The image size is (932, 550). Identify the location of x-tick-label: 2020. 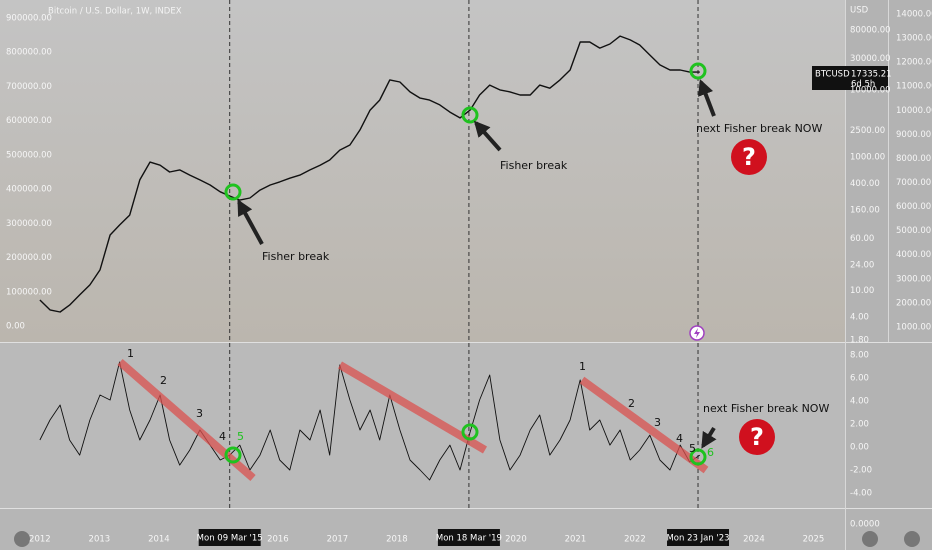
(516, 540).